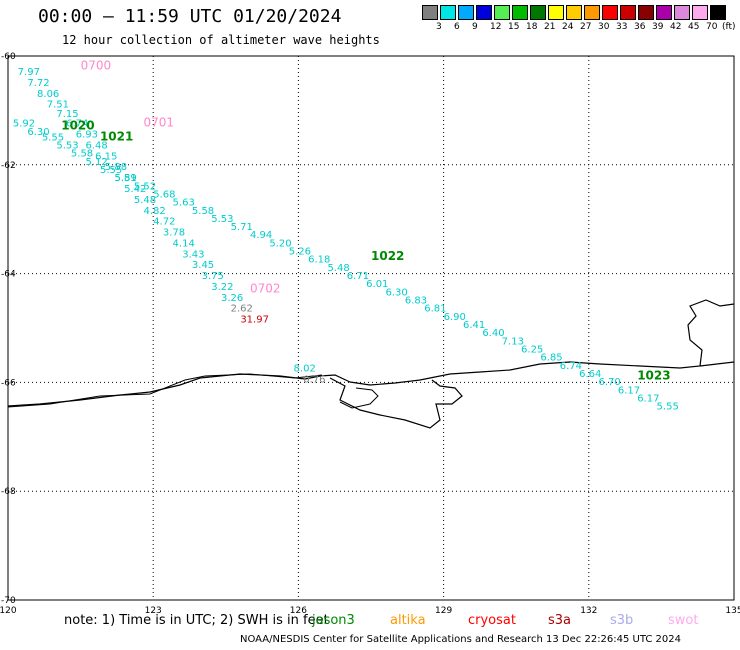  Describe the element at coordinates (8, 383) in the screenshot. I see `lat-tick-label: -66` at that location.